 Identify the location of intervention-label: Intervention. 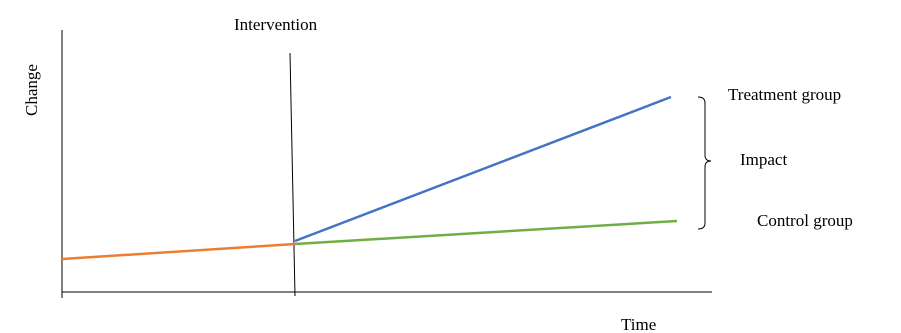
(276, 24).